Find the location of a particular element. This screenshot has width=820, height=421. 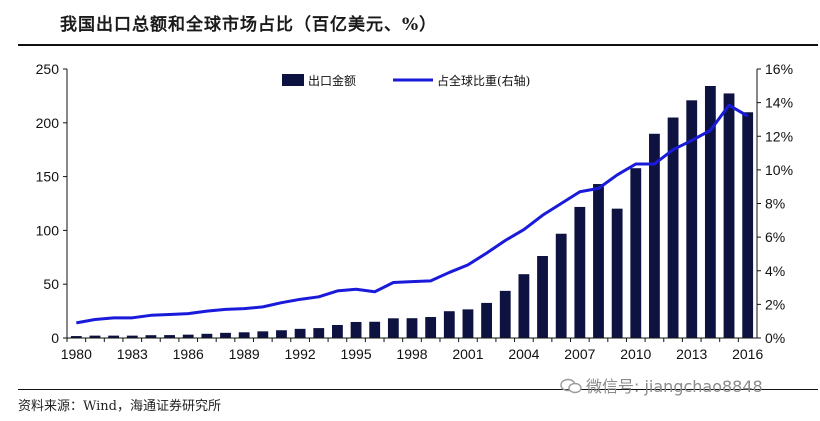

bar-2003 is located at coordinates (505, 314).